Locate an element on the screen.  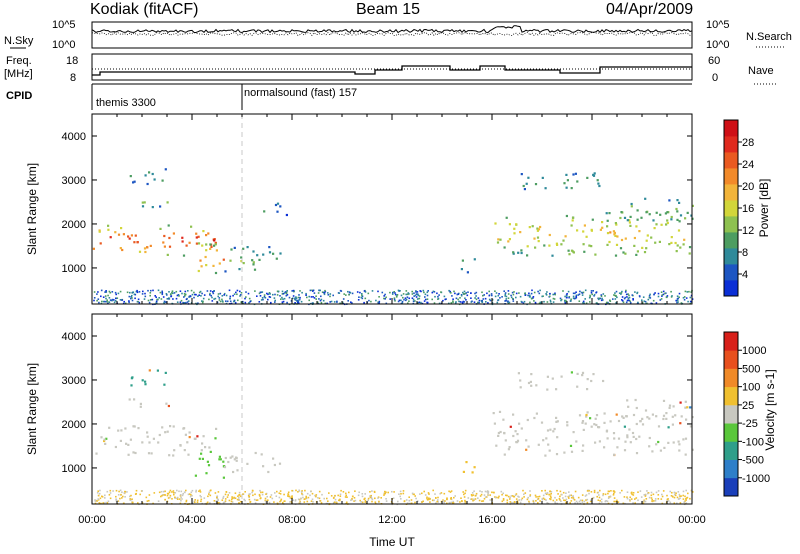
power-colorbar-tick-label: 20 is located at coordinates (748, 187).